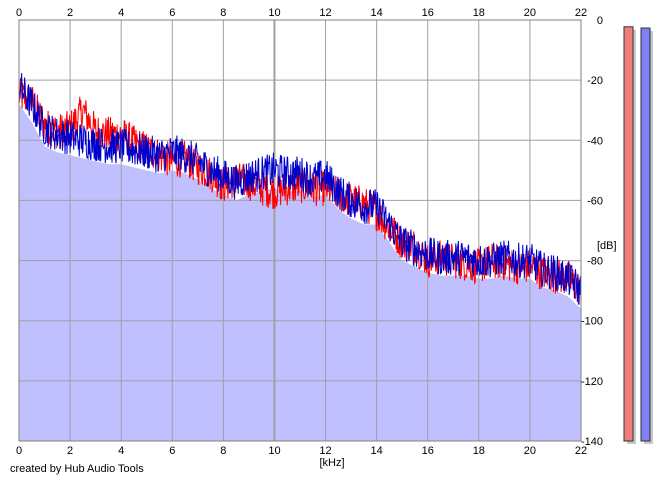  Describe the element at coordinates (19, 13) in the screenshot. I see `x-tick-label-top: 0` at that location.